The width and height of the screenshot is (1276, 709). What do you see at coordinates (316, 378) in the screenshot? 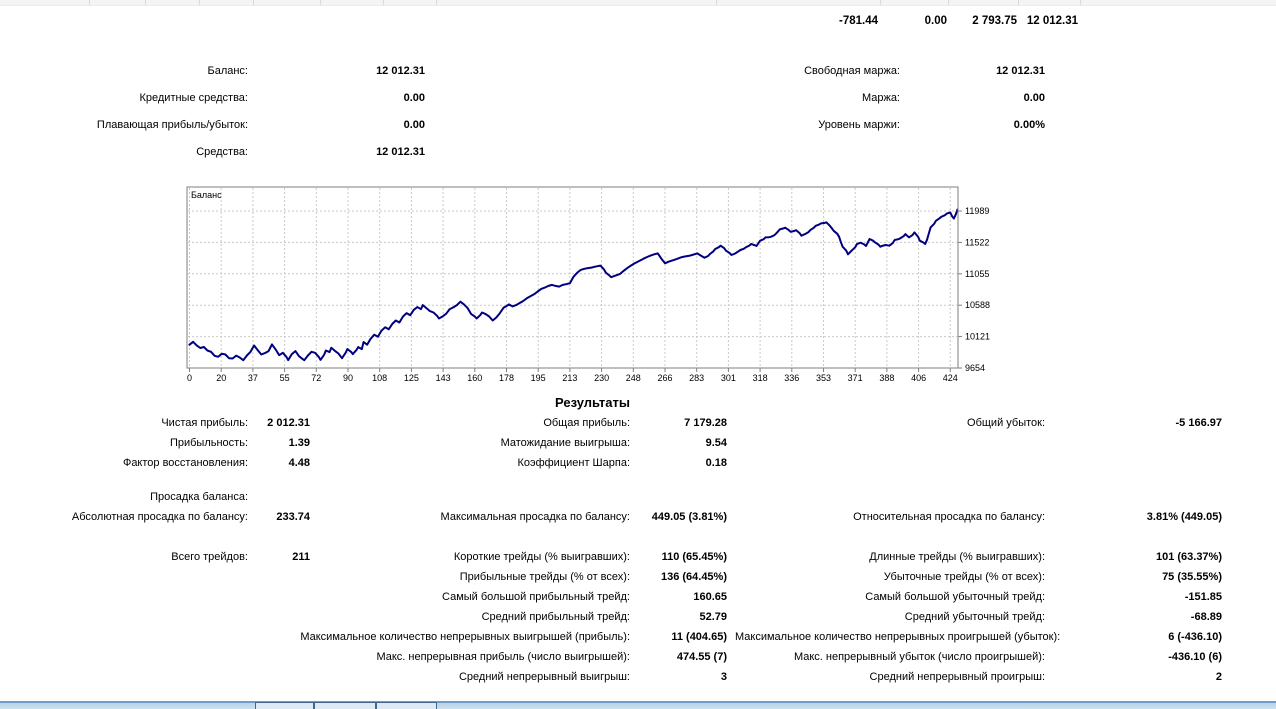
I see `svg-text: 72` at bounding box center [316, 378].